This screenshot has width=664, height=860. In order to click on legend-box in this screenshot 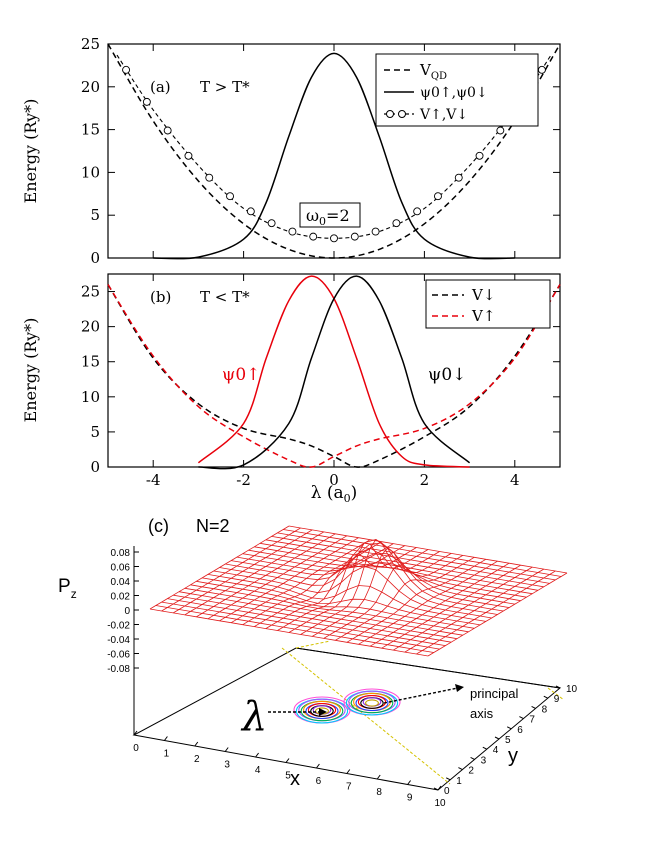, I will do `click(488, 304)`.